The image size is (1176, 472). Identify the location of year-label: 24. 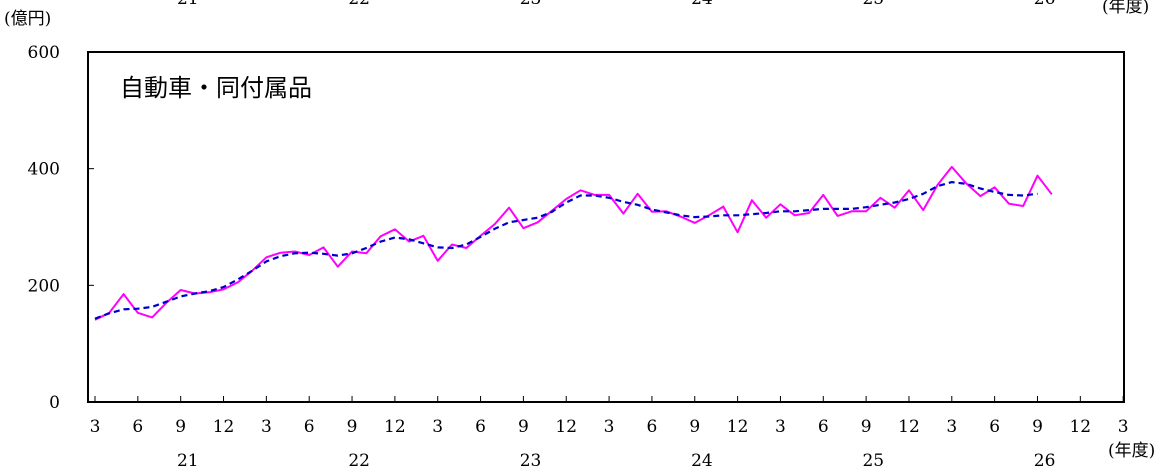
(702, 461).